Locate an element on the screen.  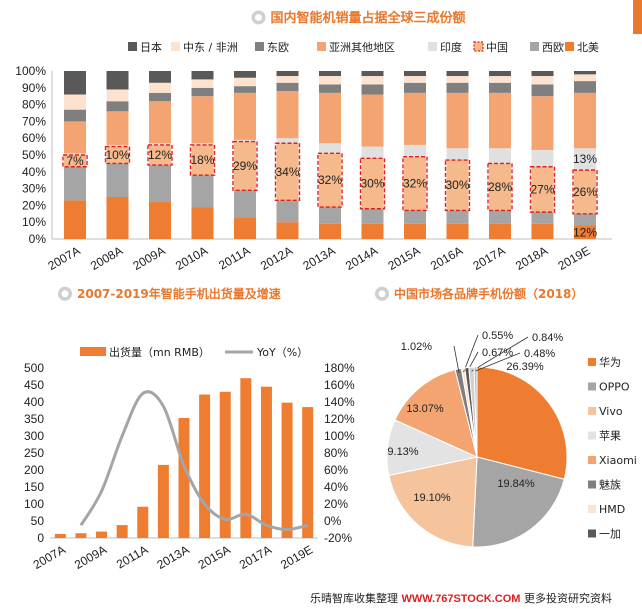
x-tick-label: 2011A is located at coordinates (132, 556).